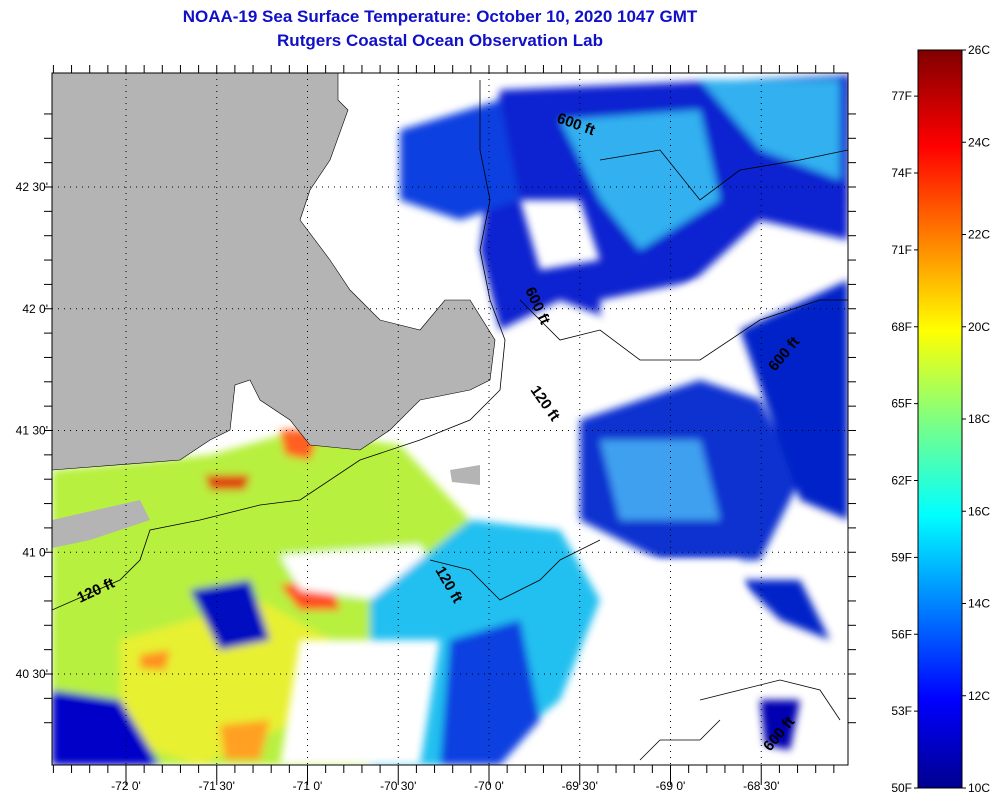  What do you see at coordinates (979, 788) in the screenshot?
I see `colorbar-c-label: 10C` at bounding box center [979, 788].